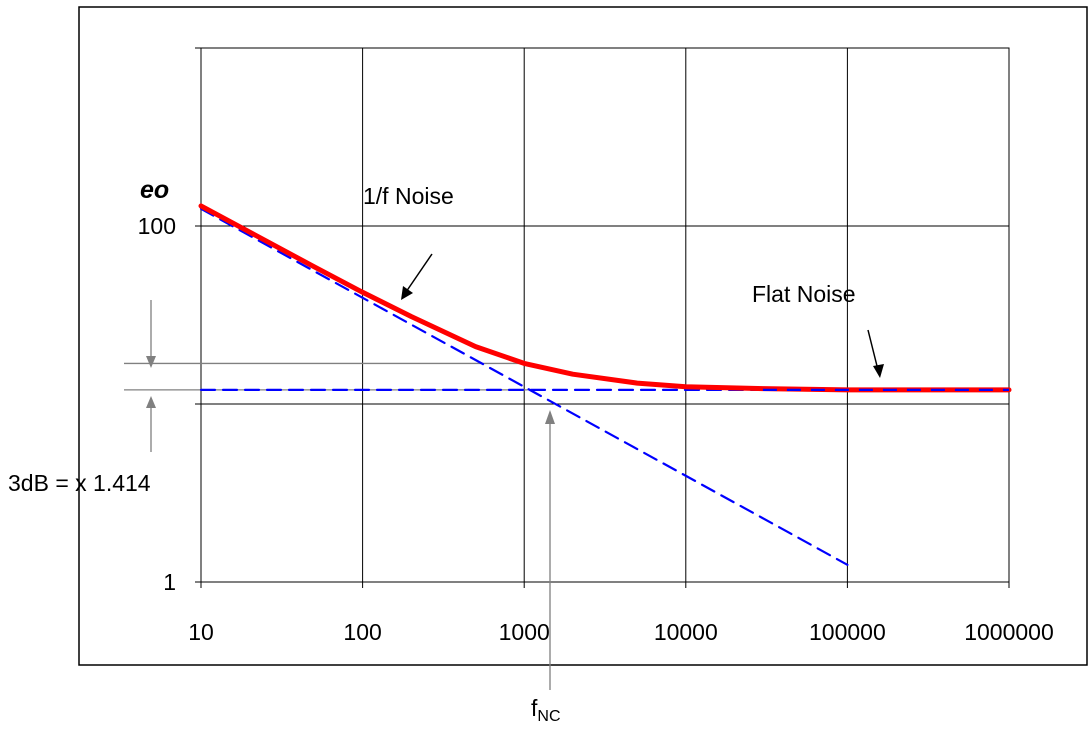 This screenshot has height=736, width=1091. What do you see at coordinates (546, 710) in the screenshot?
I see `fnc-label: fNC` at bounding box center [546, 710].